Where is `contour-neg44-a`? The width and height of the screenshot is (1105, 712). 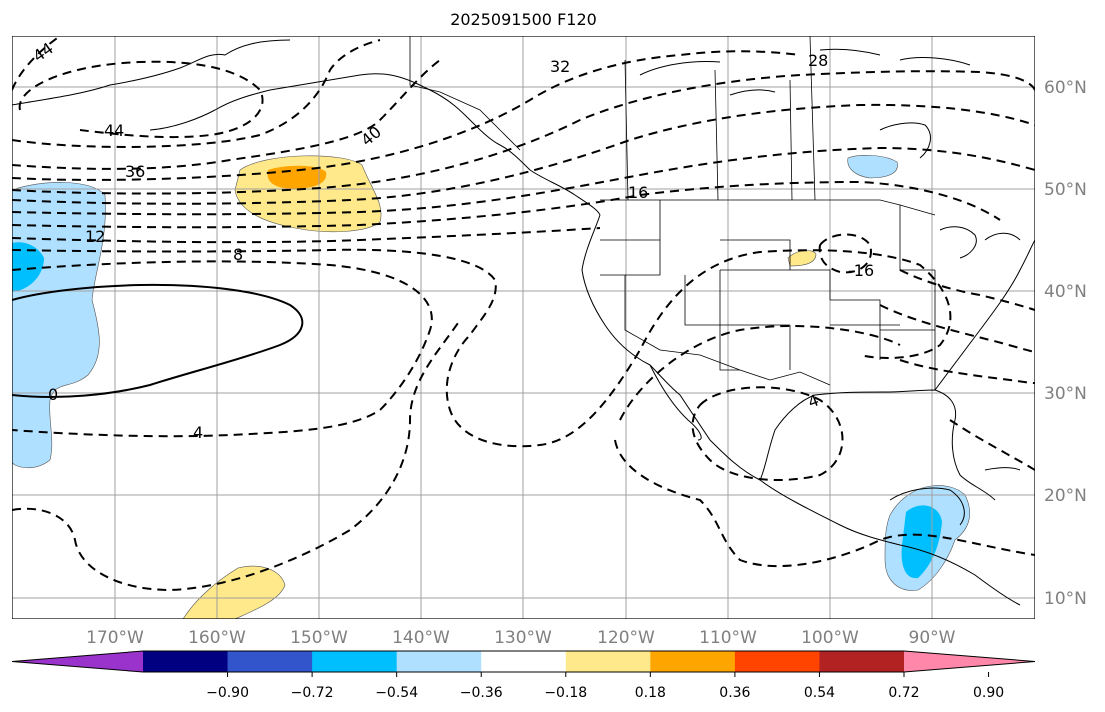
contour-neg44-a is located at coordinates (36, 63).